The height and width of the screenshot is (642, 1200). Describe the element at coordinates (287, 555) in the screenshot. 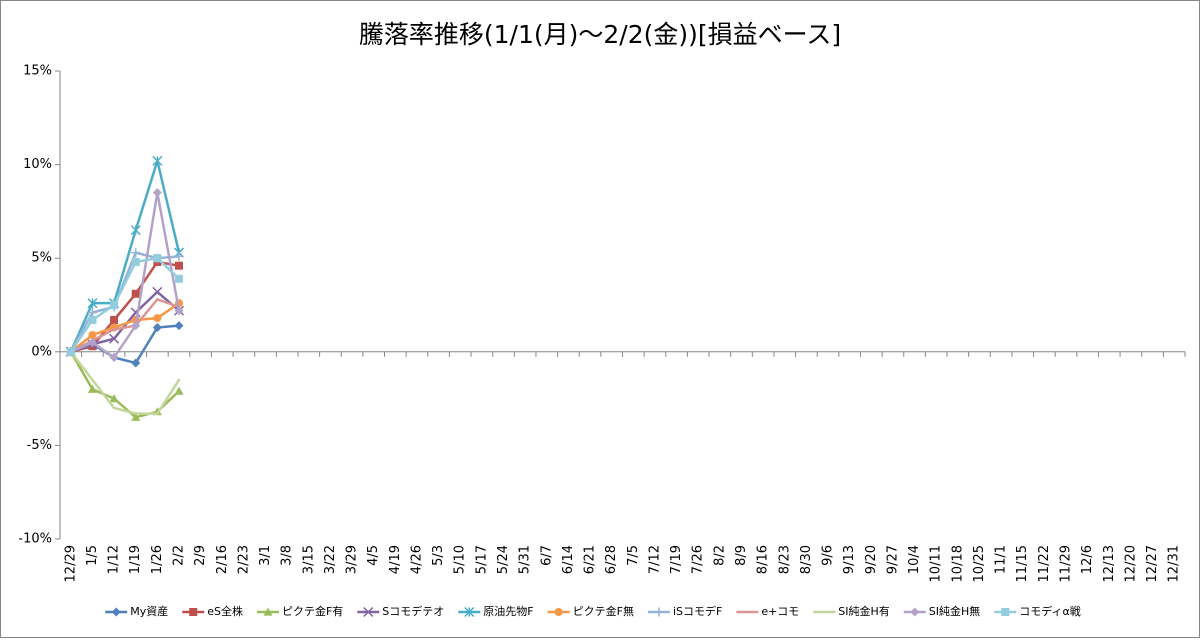

I see `x-tick-label: 3/8` at that location.